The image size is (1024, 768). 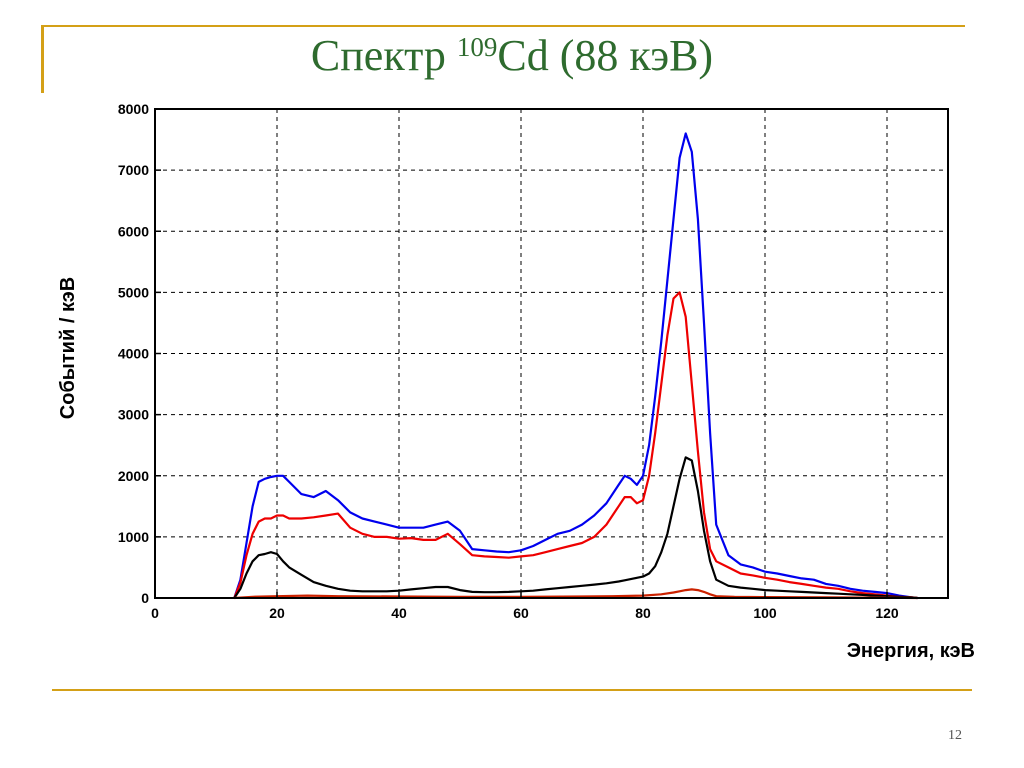 What do you see at coordinates (145, 598) in the screenshot?
I see `y-tick-label-0: 0` at bounding box center [145, 598].